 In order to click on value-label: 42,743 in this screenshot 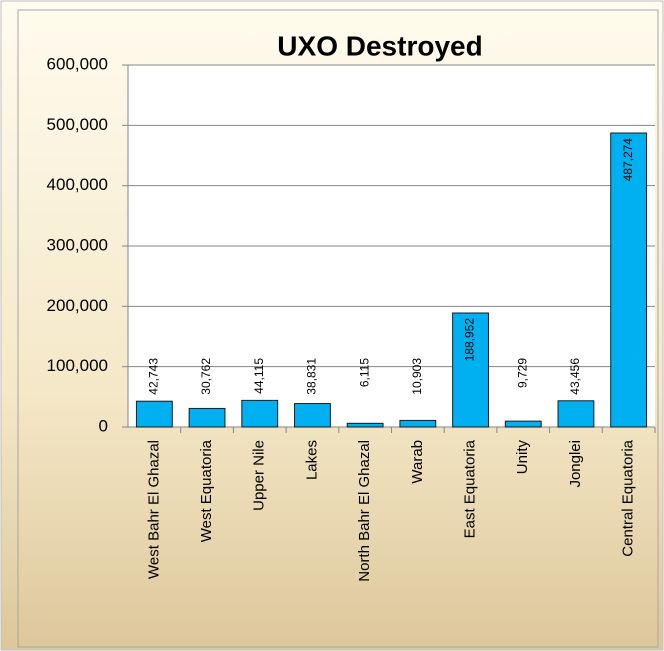, I will do `click(154, 376)`.